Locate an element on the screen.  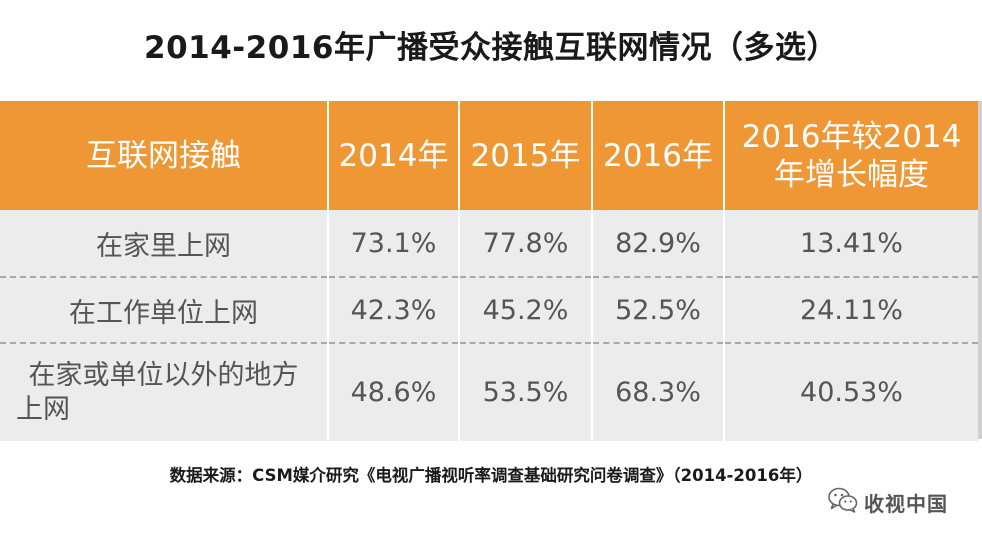
cell-2016: 52.5% is located at coordinates (658, 310).